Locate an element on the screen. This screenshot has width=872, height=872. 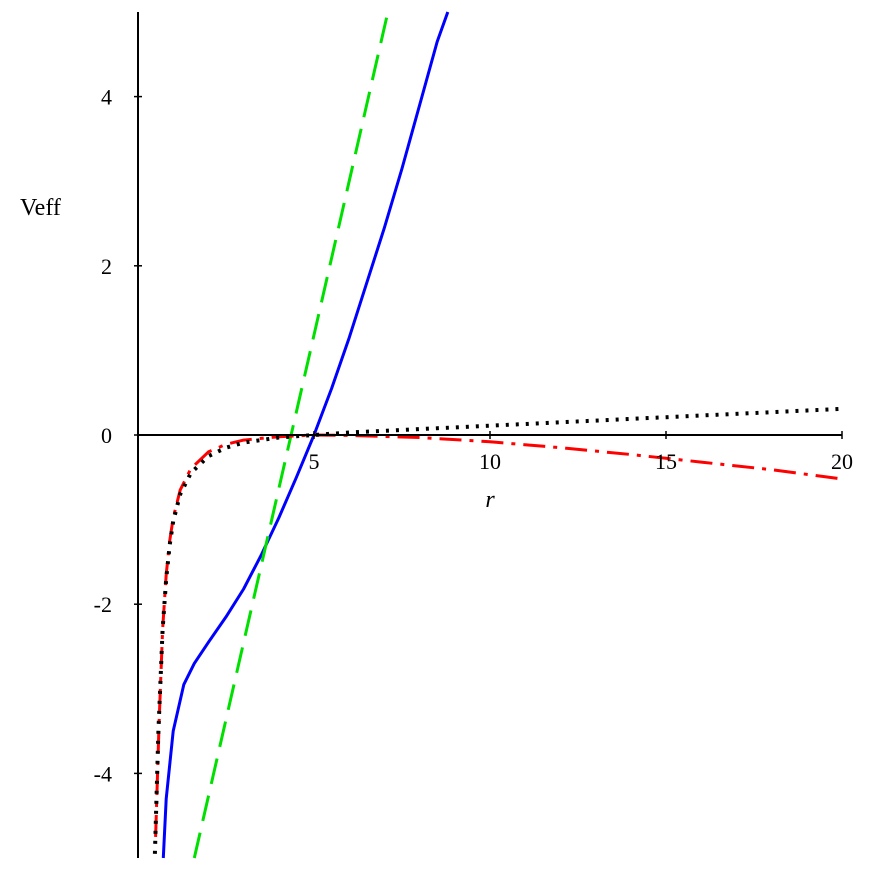
y-tick-label: 4 is located at coordinates (106, 97).